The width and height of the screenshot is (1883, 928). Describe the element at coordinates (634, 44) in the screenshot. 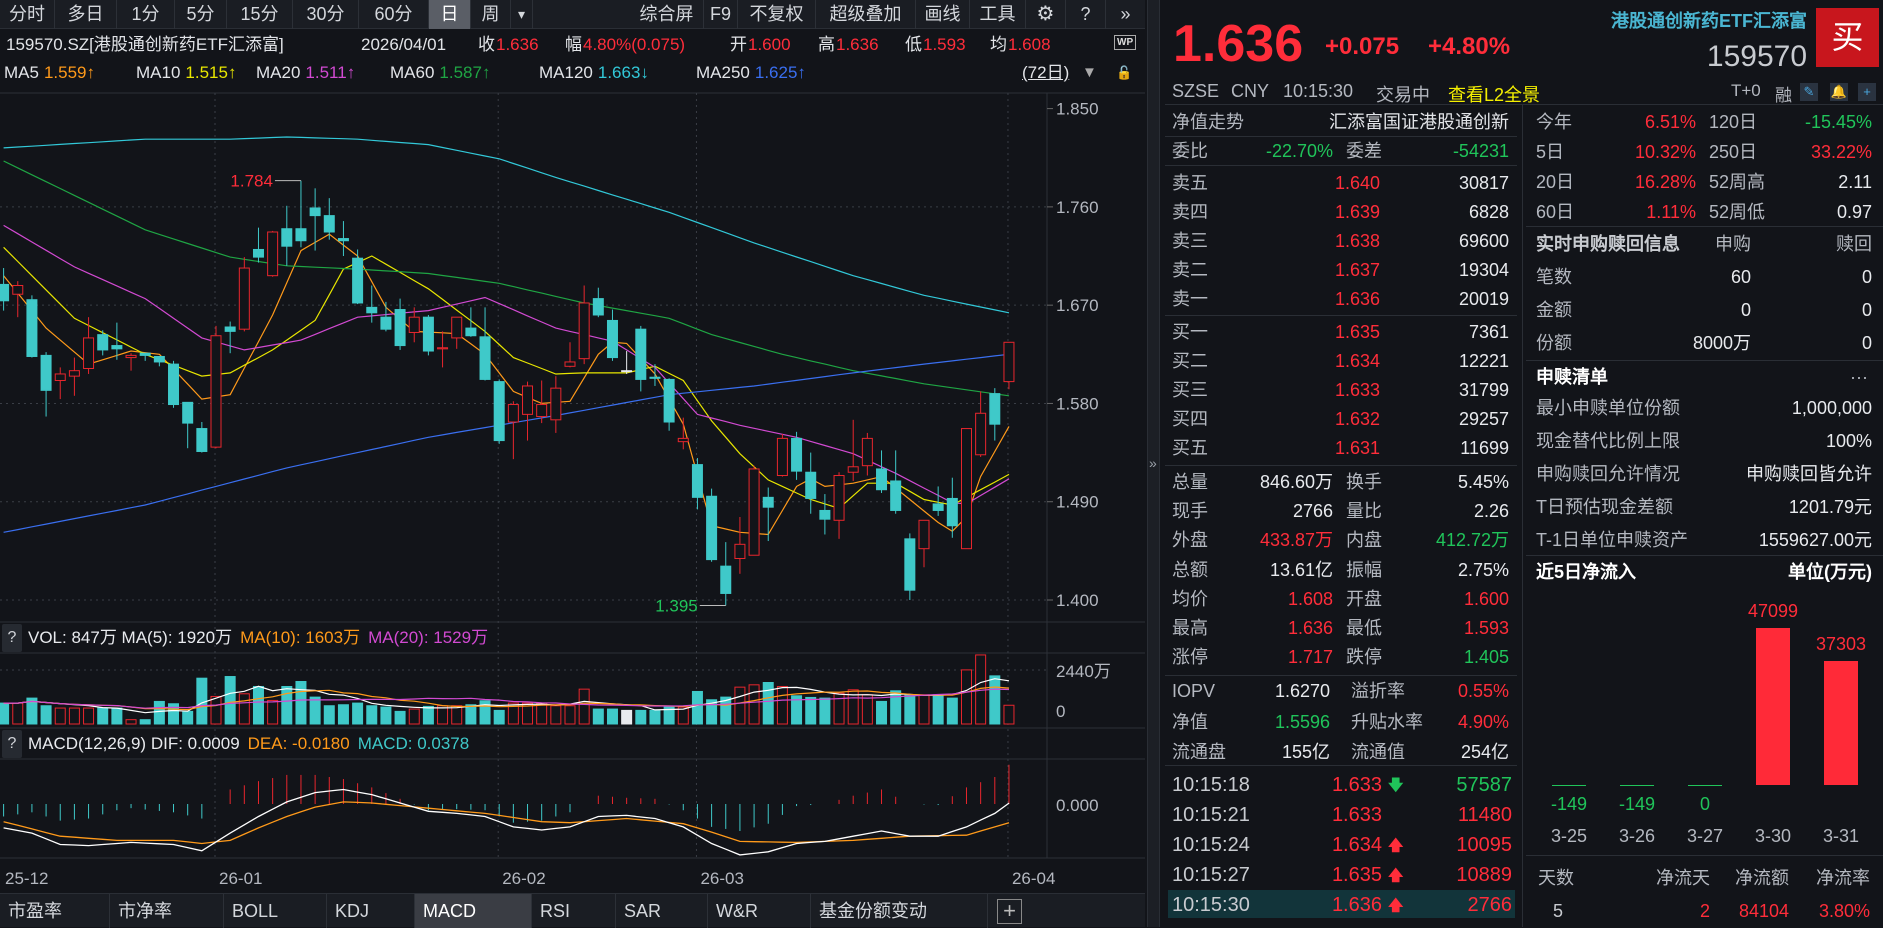

I see `info-range: 4.80%(0.075)` at that location.